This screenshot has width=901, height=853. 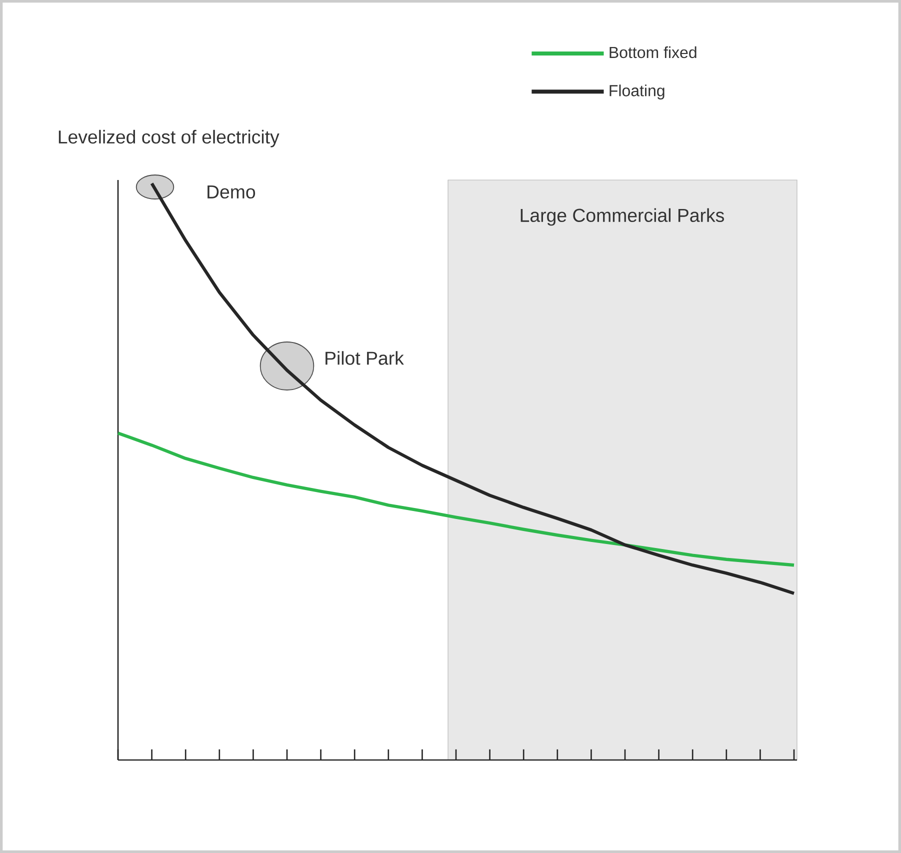 What do you see at coordinates (232, 192) in the screenshot?
I see `annotation: Demo` at bounding box center [232, 192].